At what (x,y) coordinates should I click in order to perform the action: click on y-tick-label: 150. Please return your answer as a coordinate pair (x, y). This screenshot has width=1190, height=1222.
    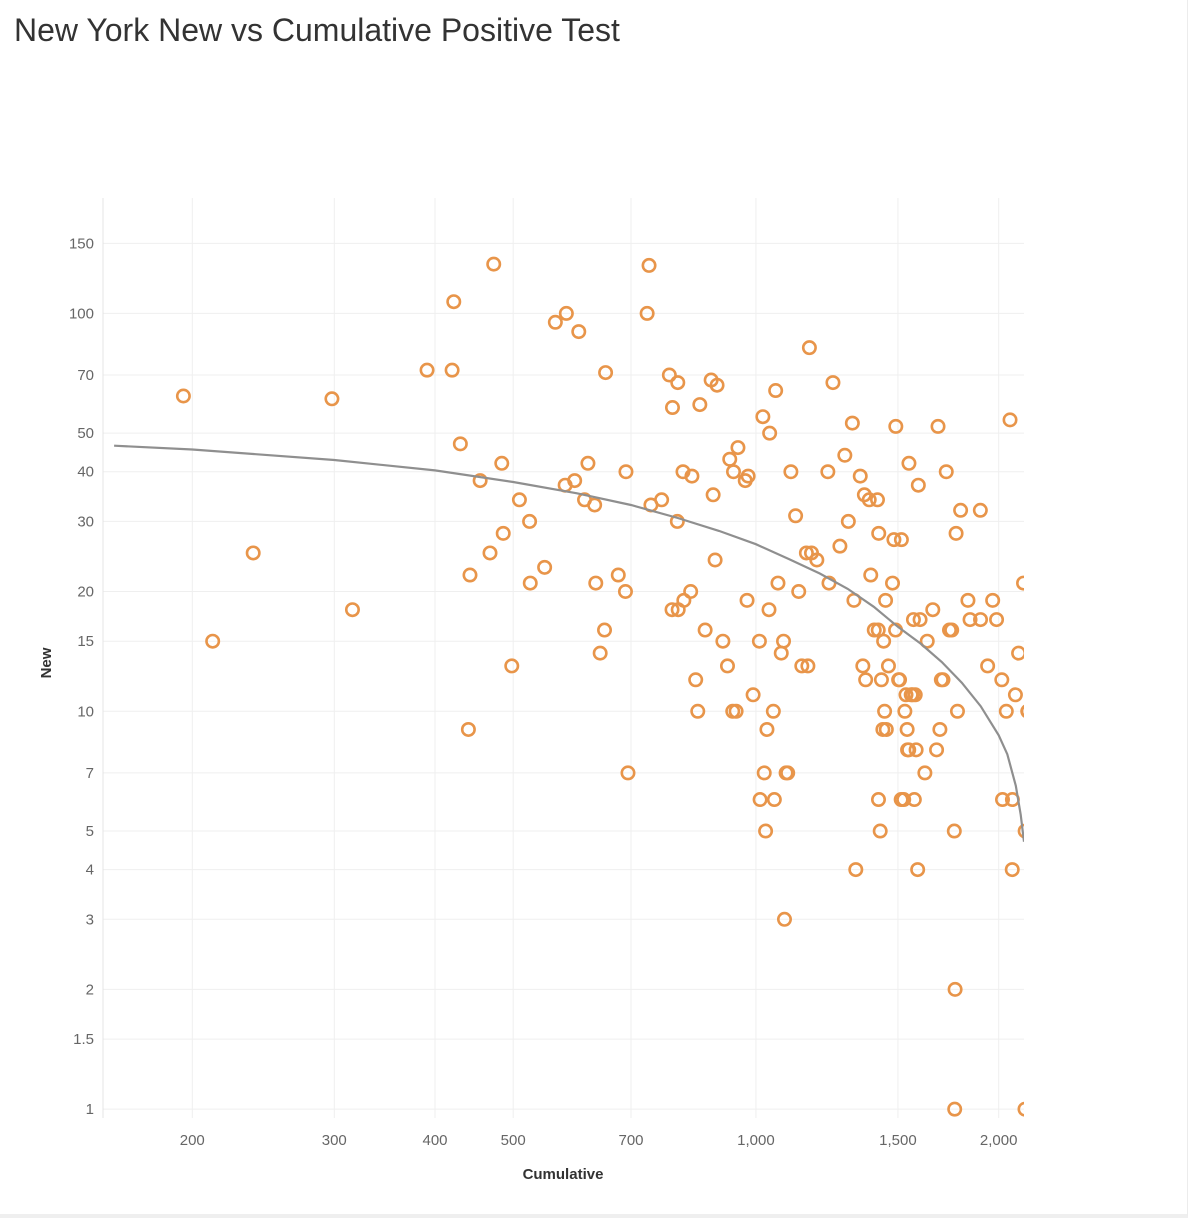
    Looking at the image, I should click on (81, 243).